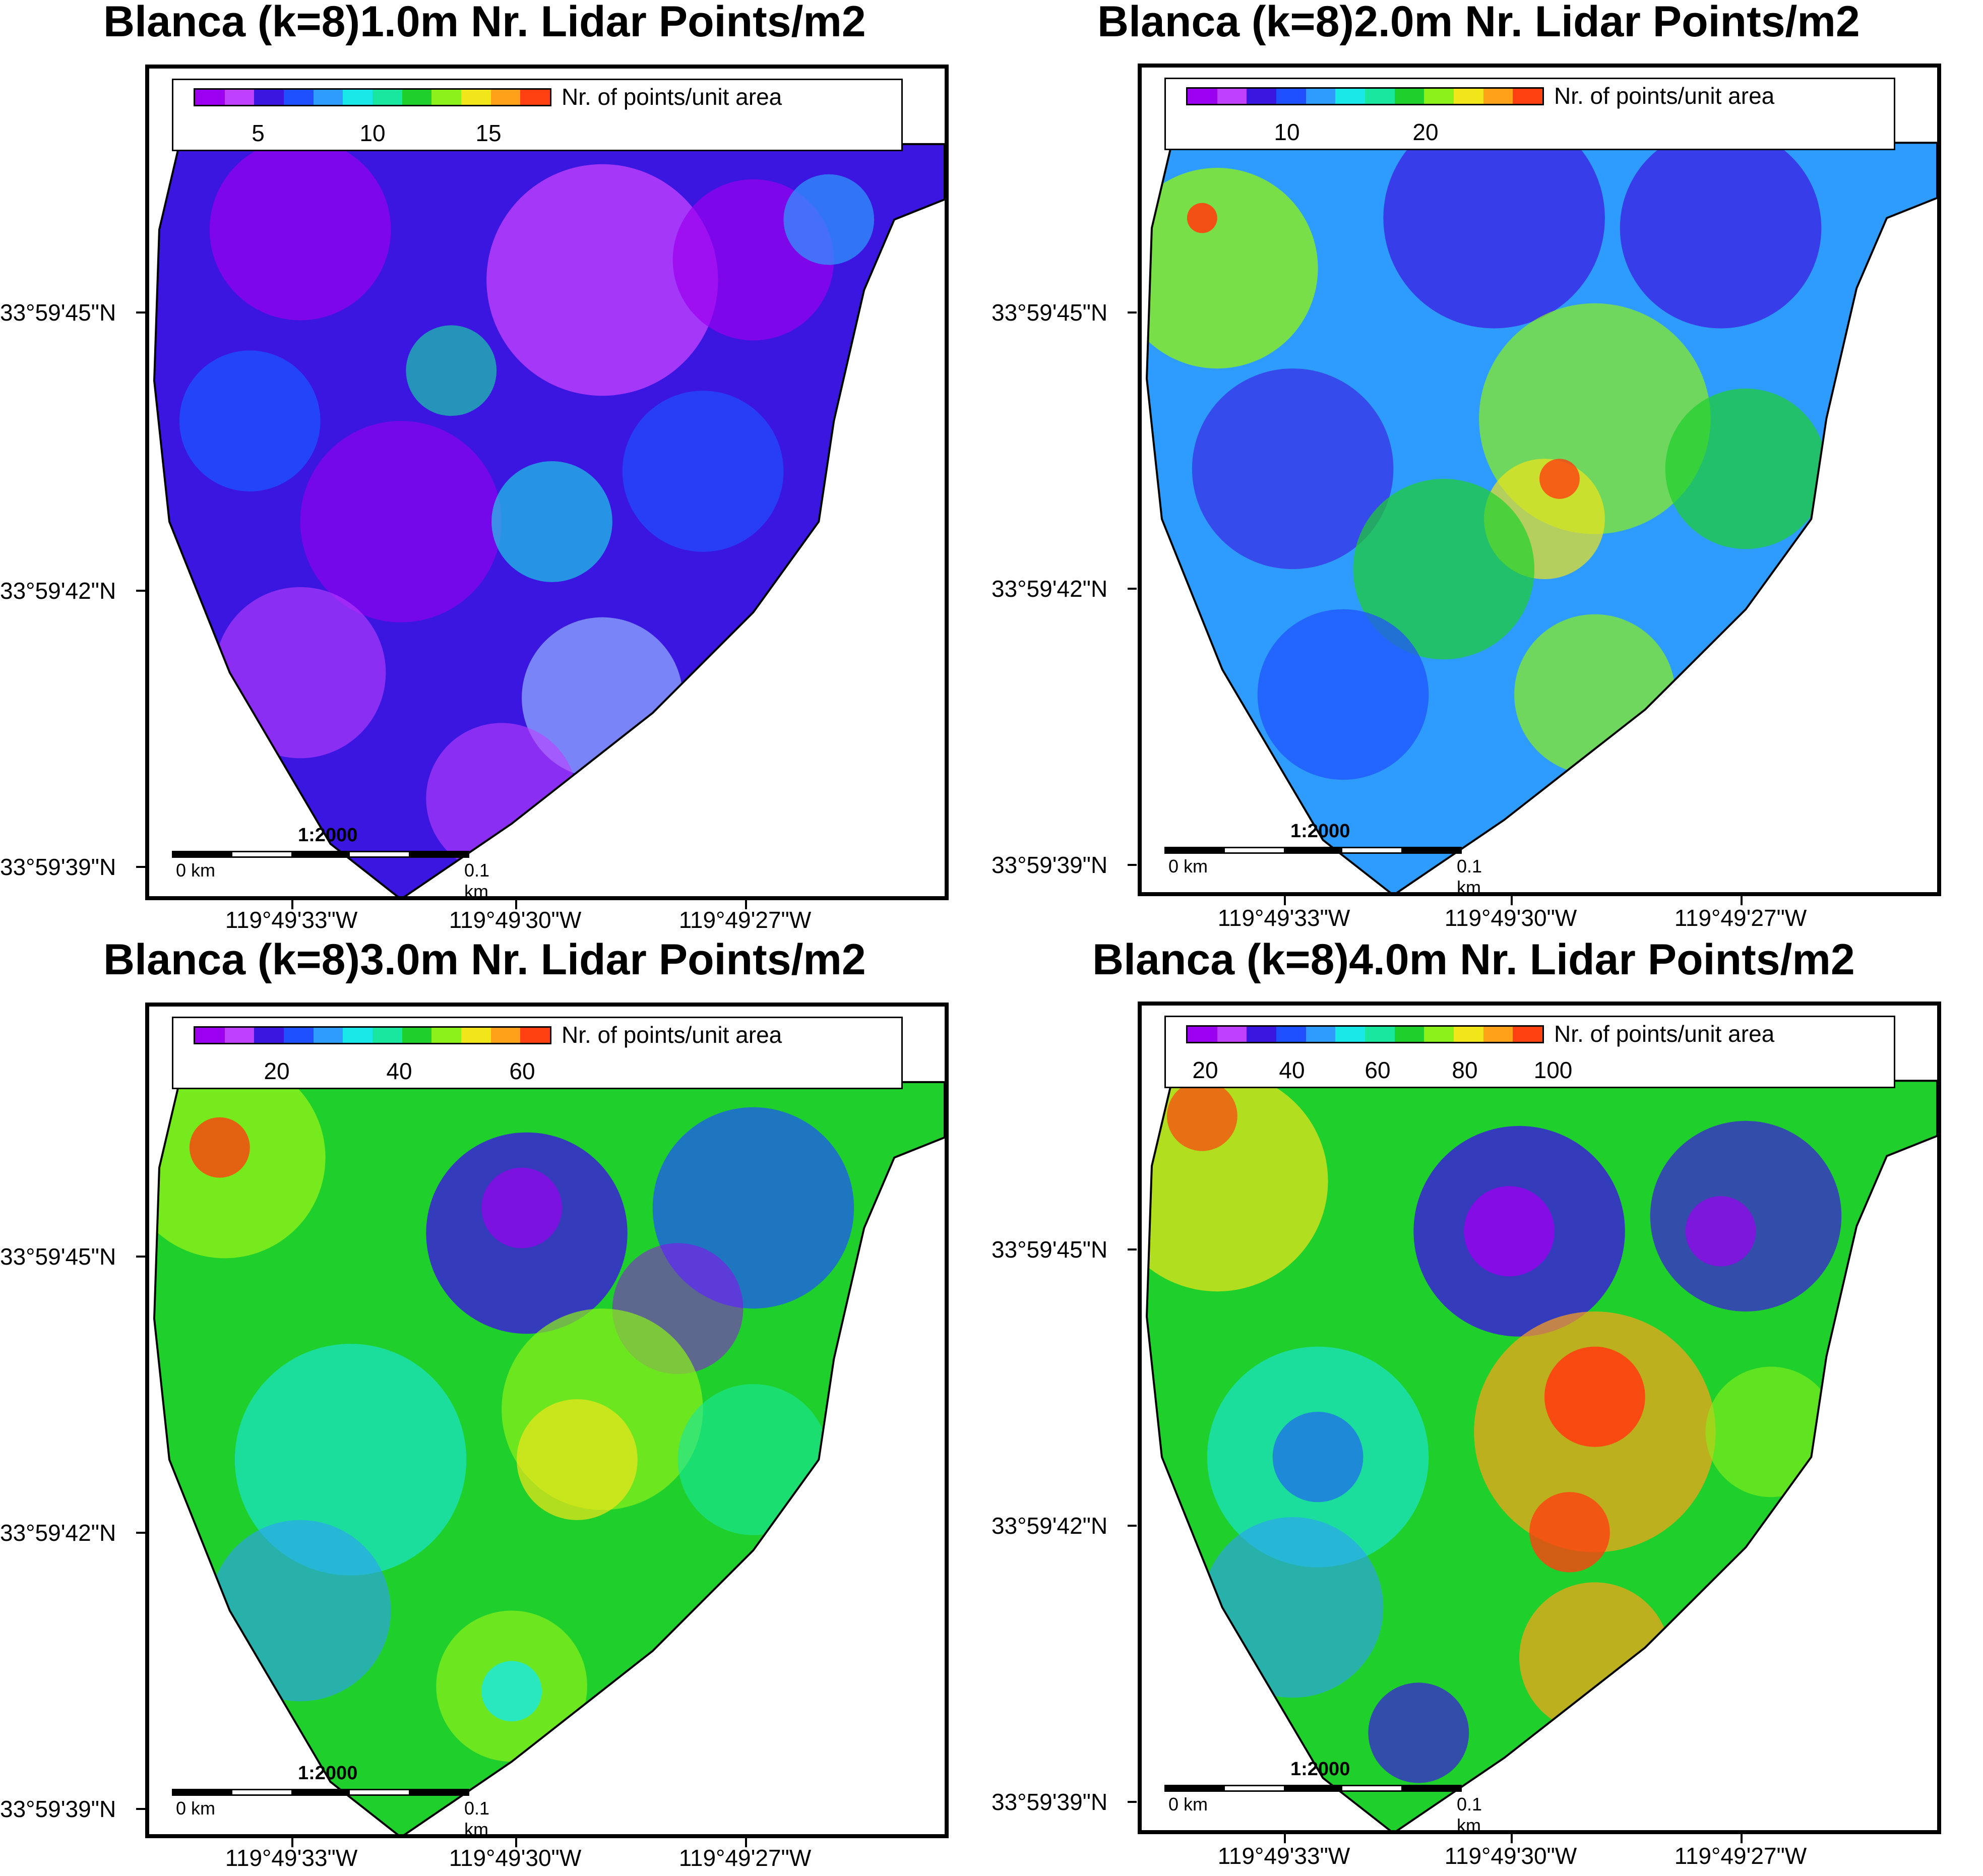 The image size is (1983, 1876). I want to click on colorbar-legend: Nr. of points/unit area 20 40 60 80 100, so click(1530, 1052).